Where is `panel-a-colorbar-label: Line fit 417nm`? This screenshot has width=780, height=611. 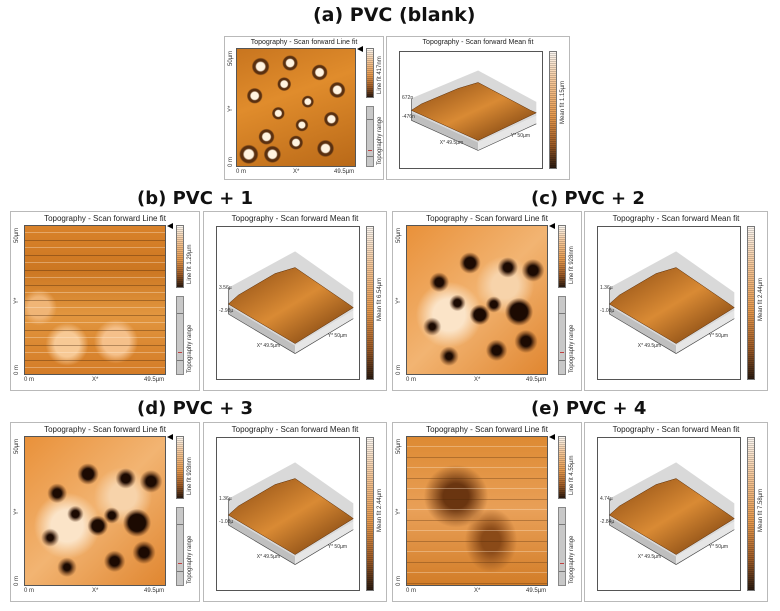 panel-a-colorbar-label: Line fit 417nm is located at coordinates (380, 75).